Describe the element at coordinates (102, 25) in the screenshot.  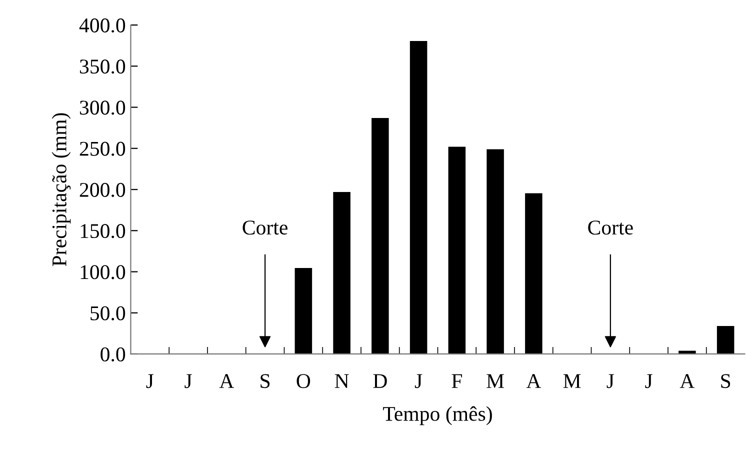
I see `y-tick-label: 400.0` at that location.